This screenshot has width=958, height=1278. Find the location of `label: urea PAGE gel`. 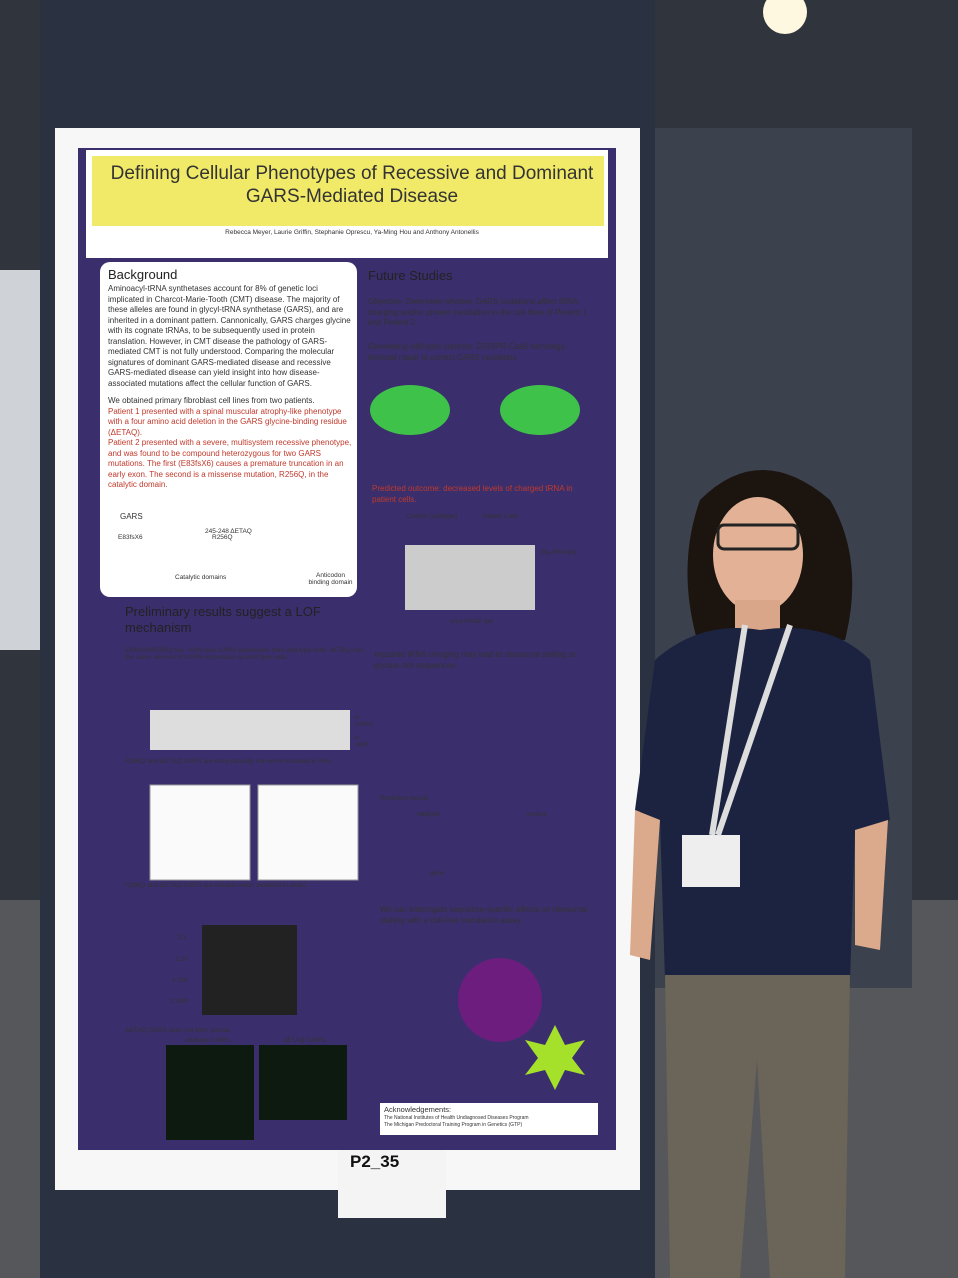

label: urea PAGE gel is located at coordinates (471, 621).